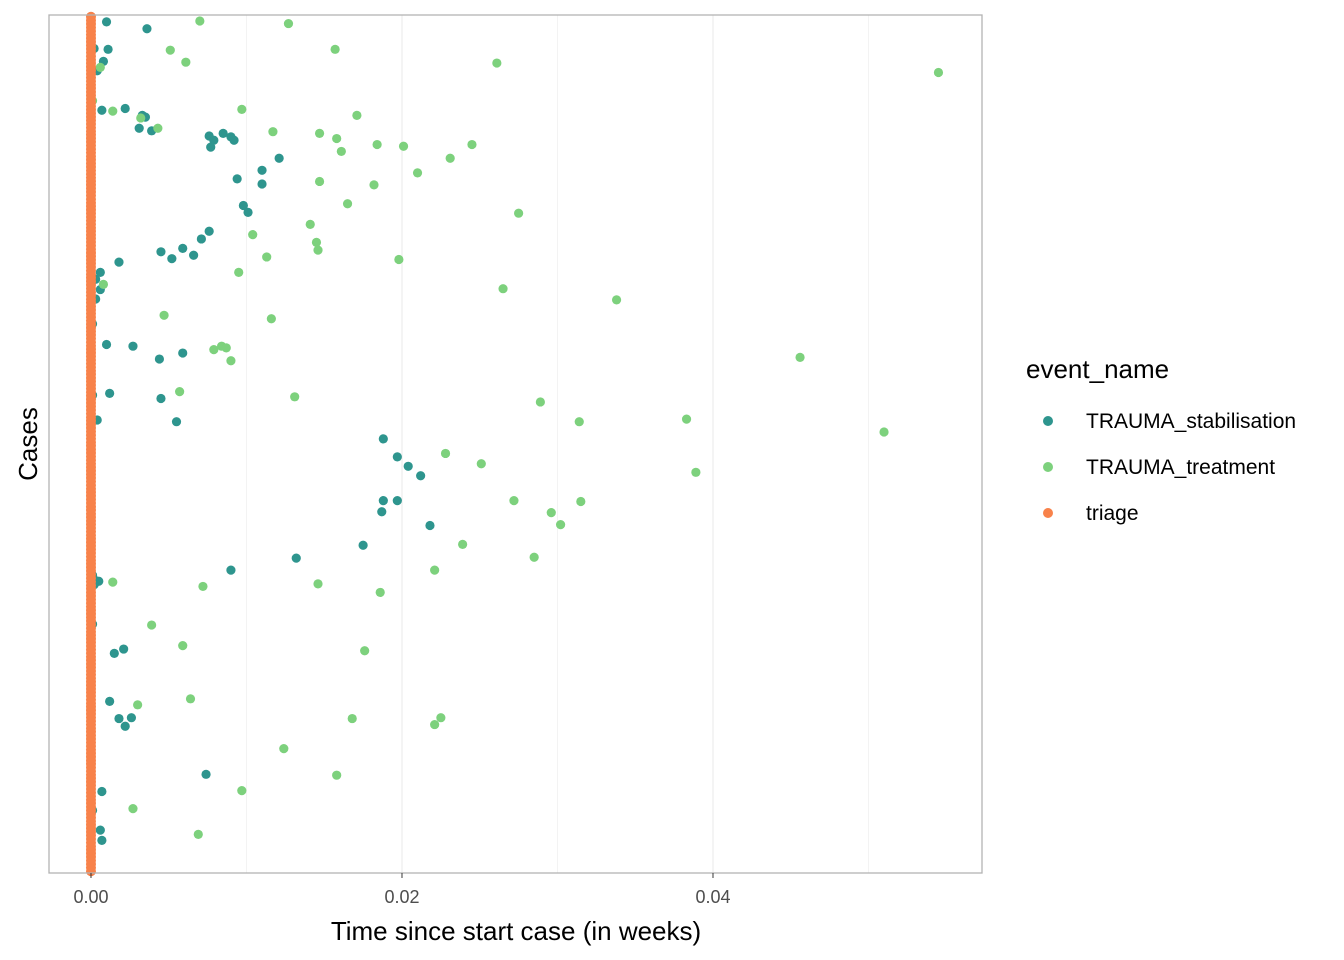 This screenshot has width=1344, height=960. What do you see at coordinates (1048, 513) in the screenshot?
I see `legend-key-triage` at bounding box center [1048, 513].